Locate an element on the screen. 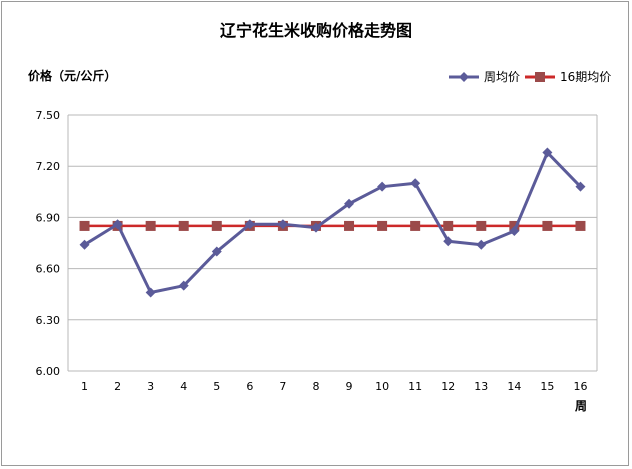 The height and width of the screenshot is (469, 632). x-tick-label: 10 is located at coordinates (382, 386).